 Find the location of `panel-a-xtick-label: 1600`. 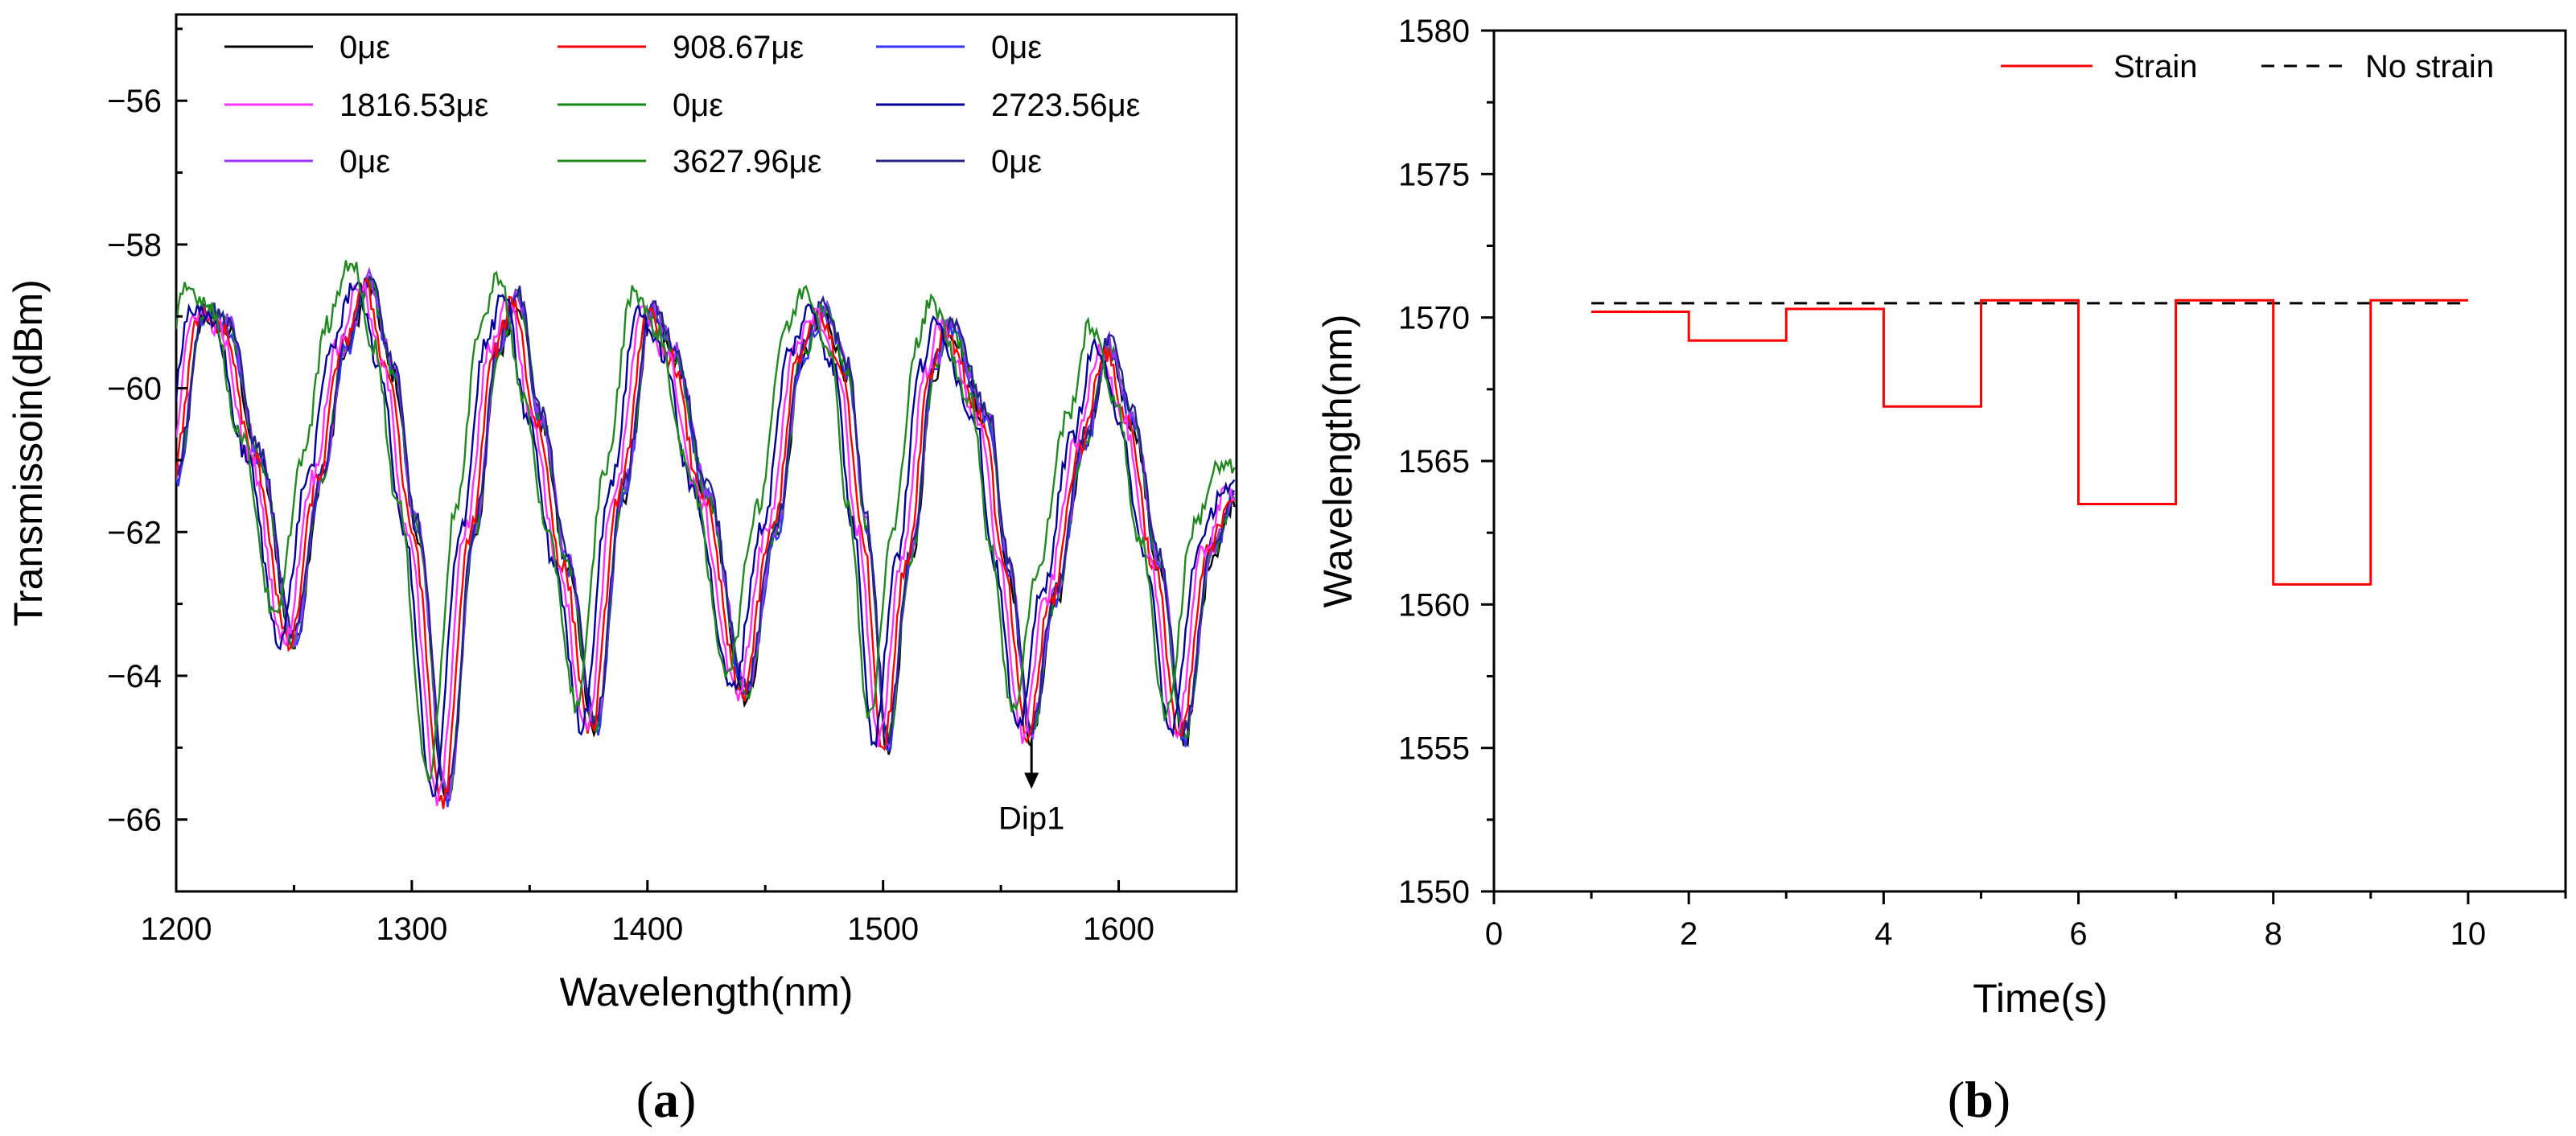

panel-a-xtick-label: 1600 is located at coordinates (1118, 929).